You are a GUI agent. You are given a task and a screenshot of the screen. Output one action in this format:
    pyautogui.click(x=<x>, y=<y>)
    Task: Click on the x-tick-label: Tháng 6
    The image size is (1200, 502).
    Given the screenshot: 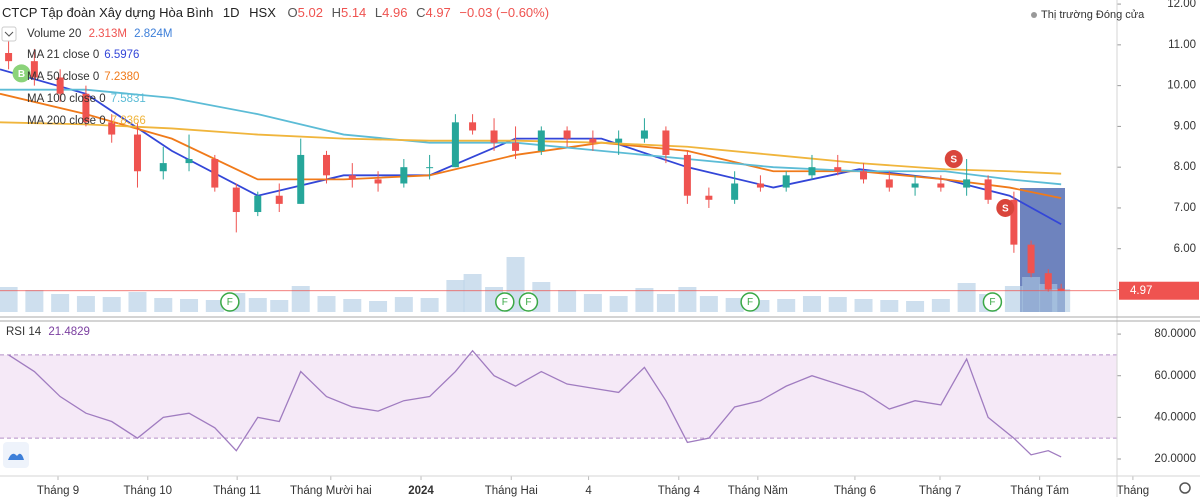 What is the action you would take?
    pyautogui.click(x=855, y=491)
    